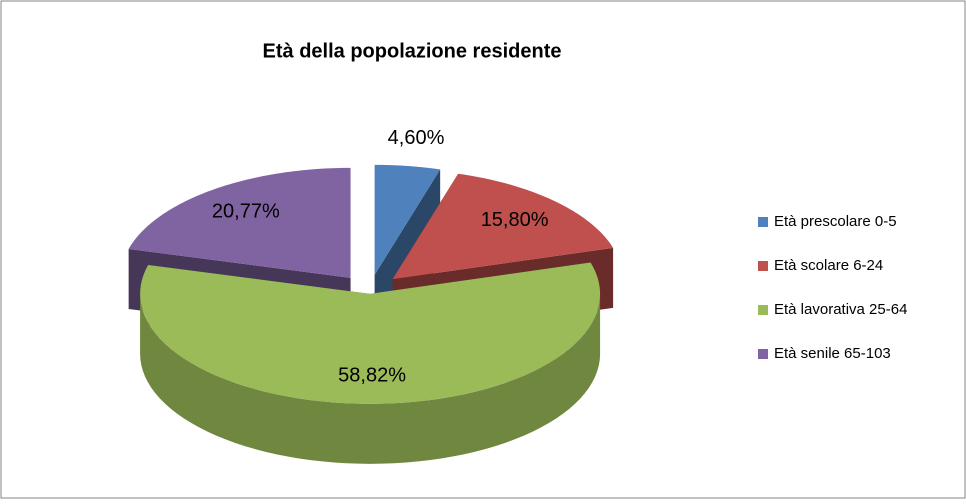 The width and height of the screenshot is (966, 504). What do you see at coordinates (412, 51) in the screenshot?
I see `chart-title: Età della popolazione residente` at bounding box center [412, 51].